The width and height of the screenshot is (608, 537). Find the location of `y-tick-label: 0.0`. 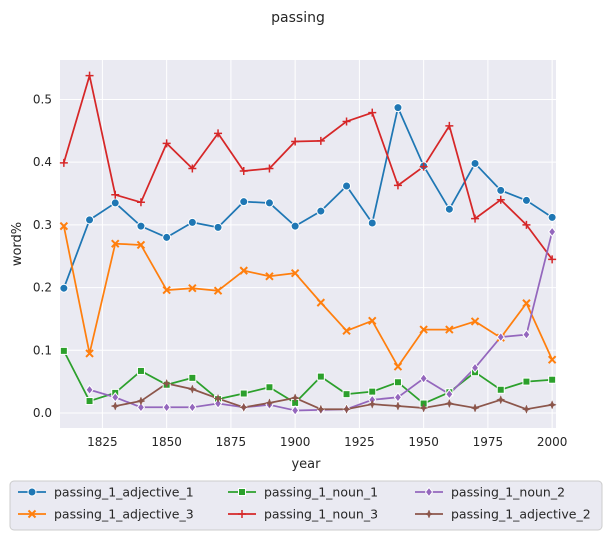

y-tick-label: 0.0 is located at coordinates (42, 413).